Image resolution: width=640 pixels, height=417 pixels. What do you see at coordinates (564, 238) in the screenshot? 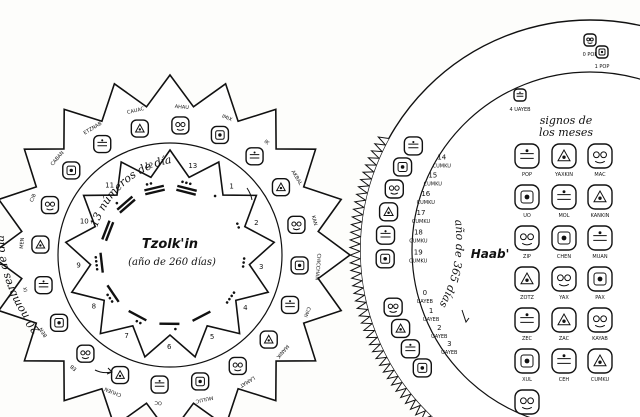
I see `month-sign-chen` at bounding box center [564, 238].